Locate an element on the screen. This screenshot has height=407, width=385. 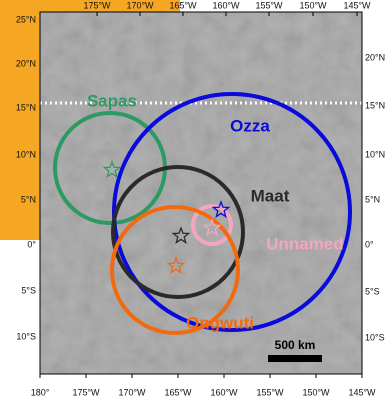
feature-label: Ongwuti is located at coordinates (220, 322).